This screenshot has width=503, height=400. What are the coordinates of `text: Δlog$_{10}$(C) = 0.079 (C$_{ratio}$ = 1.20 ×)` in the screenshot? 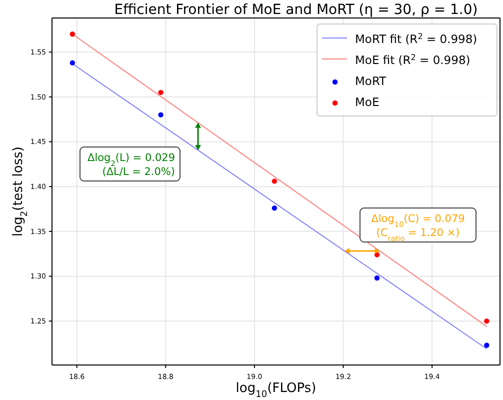 It's located at (418, 227).